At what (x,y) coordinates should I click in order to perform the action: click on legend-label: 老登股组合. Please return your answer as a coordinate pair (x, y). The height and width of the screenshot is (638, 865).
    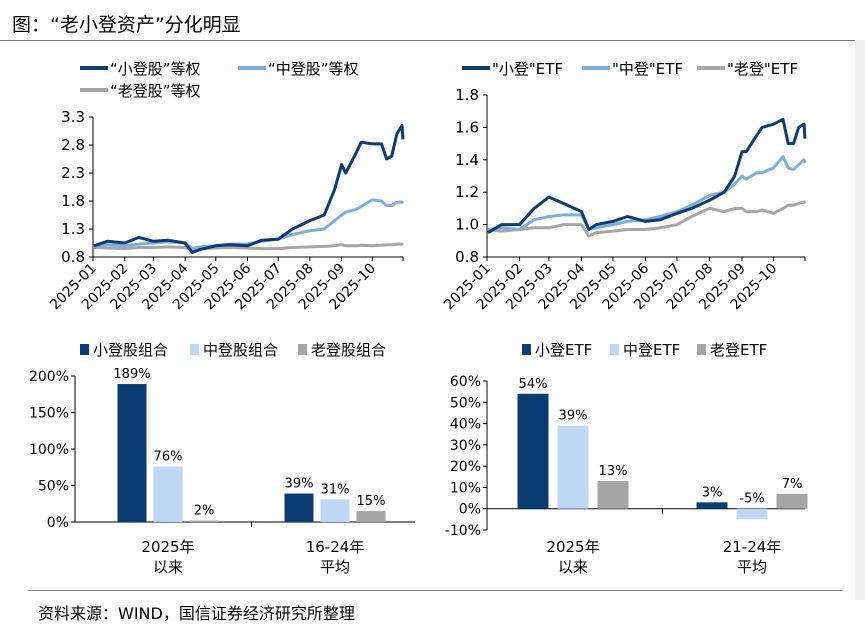
    Looking at the image, I should click on (348, 350).